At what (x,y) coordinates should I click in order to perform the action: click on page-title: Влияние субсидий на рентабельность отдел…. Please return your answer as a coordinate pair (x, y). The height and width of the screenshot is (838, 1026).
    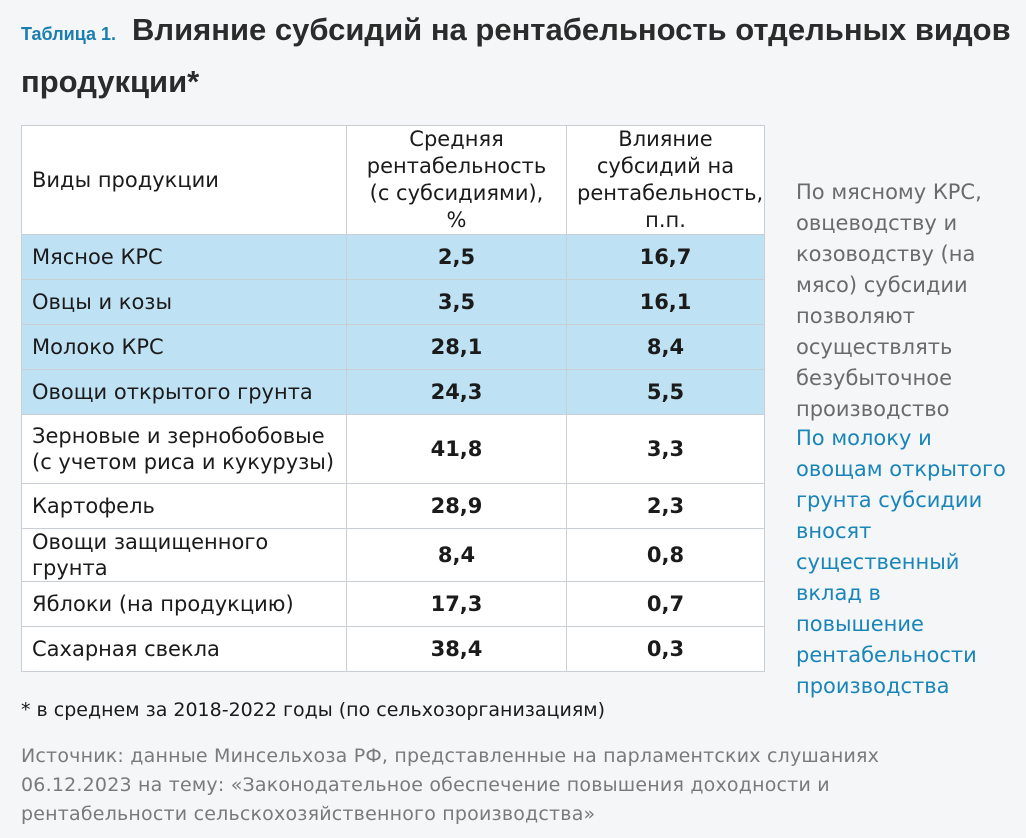
    Looking at the image, I should click on (516, 55).